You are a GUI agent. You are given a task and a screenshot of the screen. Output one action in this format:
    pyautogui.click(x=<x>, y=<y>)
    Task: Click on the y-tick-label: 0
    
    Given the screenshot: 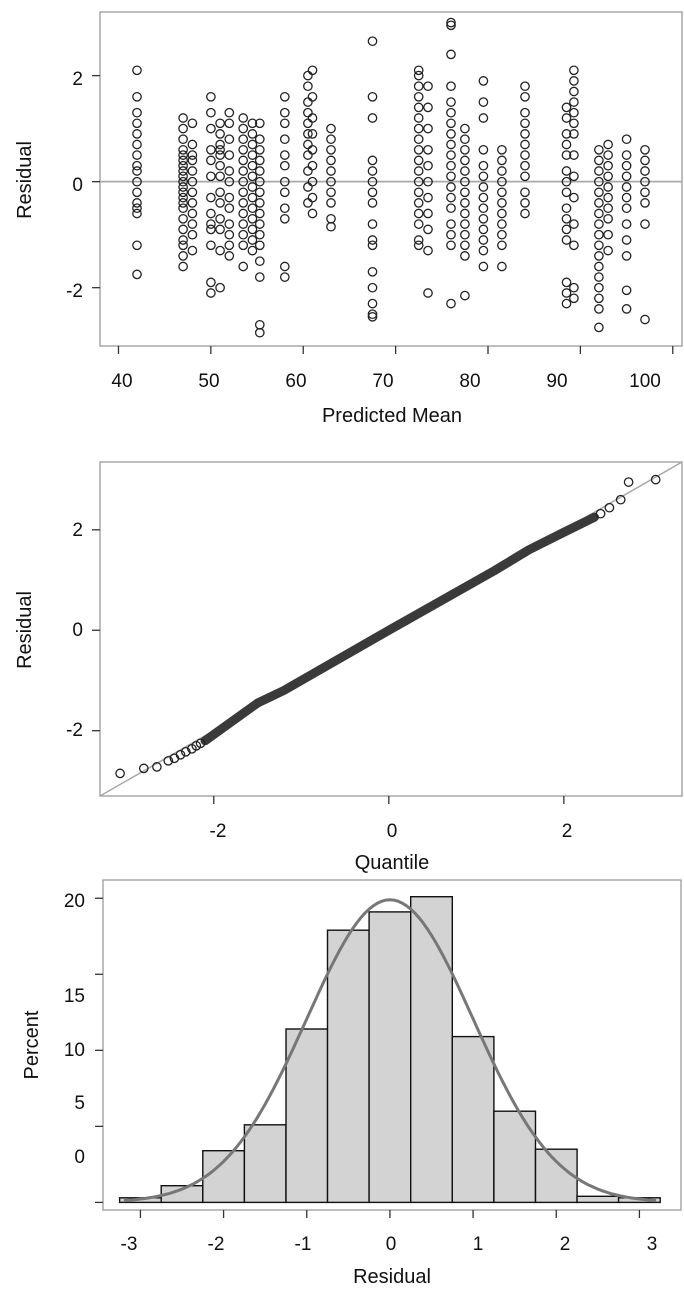 What is the action you would take?
    pyautogui.click(x=79, y=1157)
    